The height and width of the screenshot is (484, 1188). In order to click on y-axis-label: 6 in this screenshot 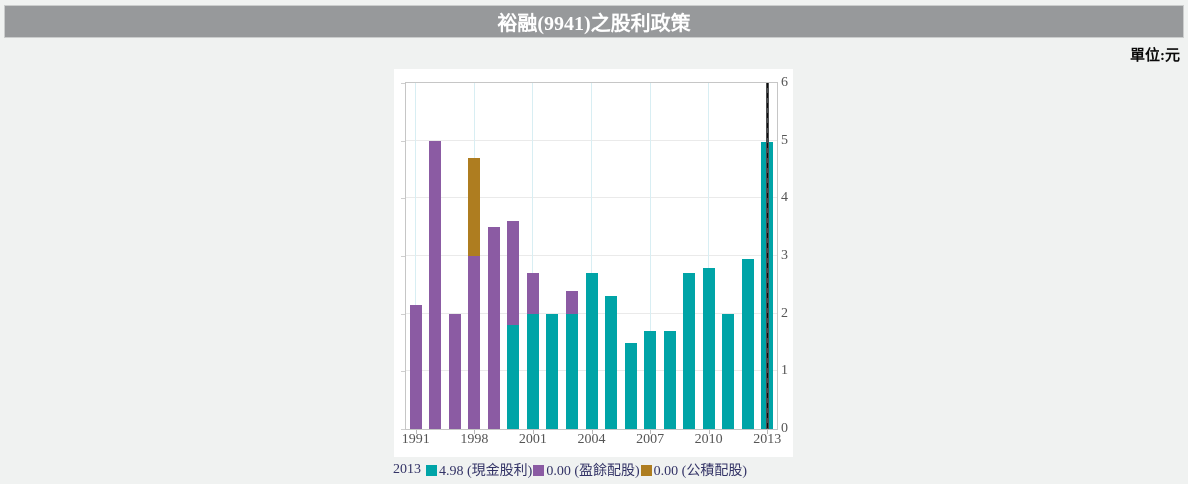, I will do `click(784, 82)`.